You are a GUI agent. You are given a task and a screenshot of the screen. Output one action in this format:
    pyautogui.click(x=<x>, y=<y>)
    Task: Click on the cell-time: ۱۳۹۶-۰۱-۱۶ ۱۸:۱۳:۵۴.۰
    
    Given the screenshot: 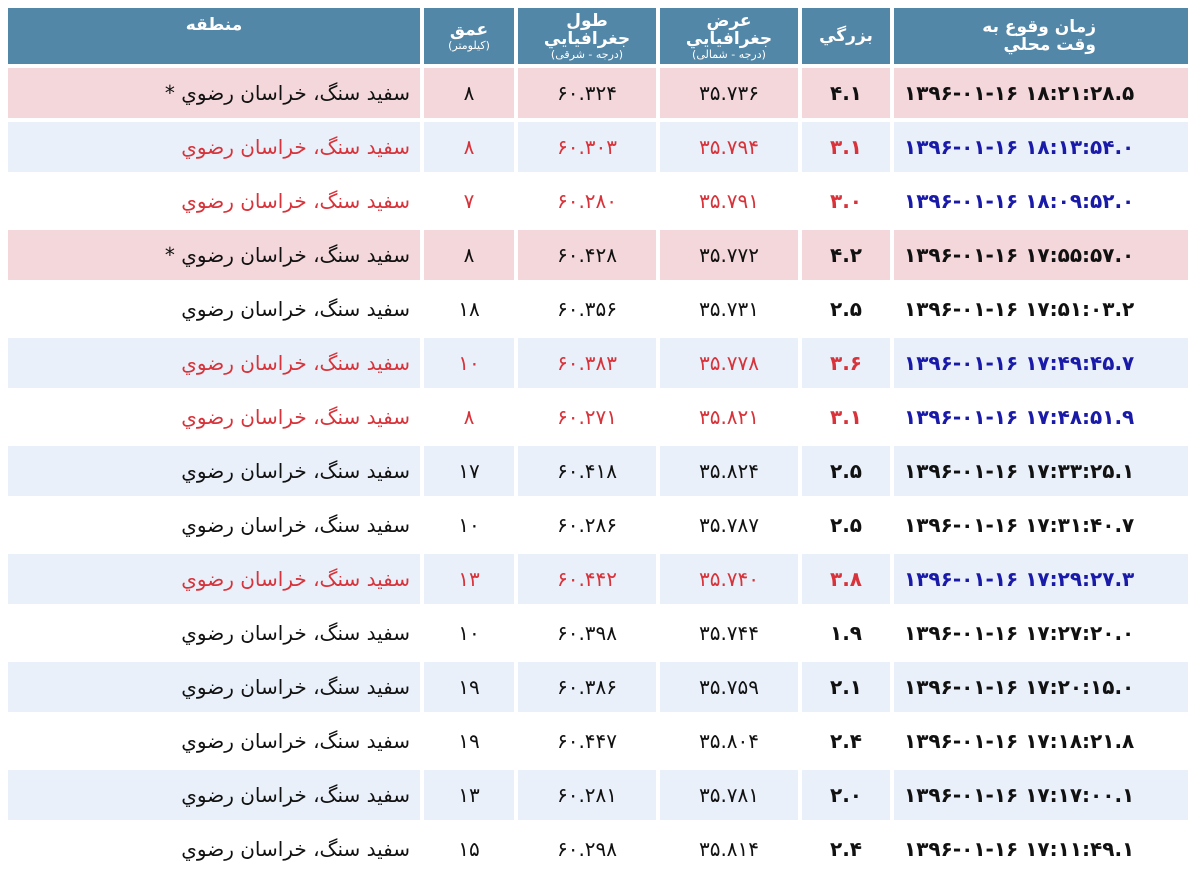 What is the action you would take?
    pyautogui.click(x=1041, y=147)
    